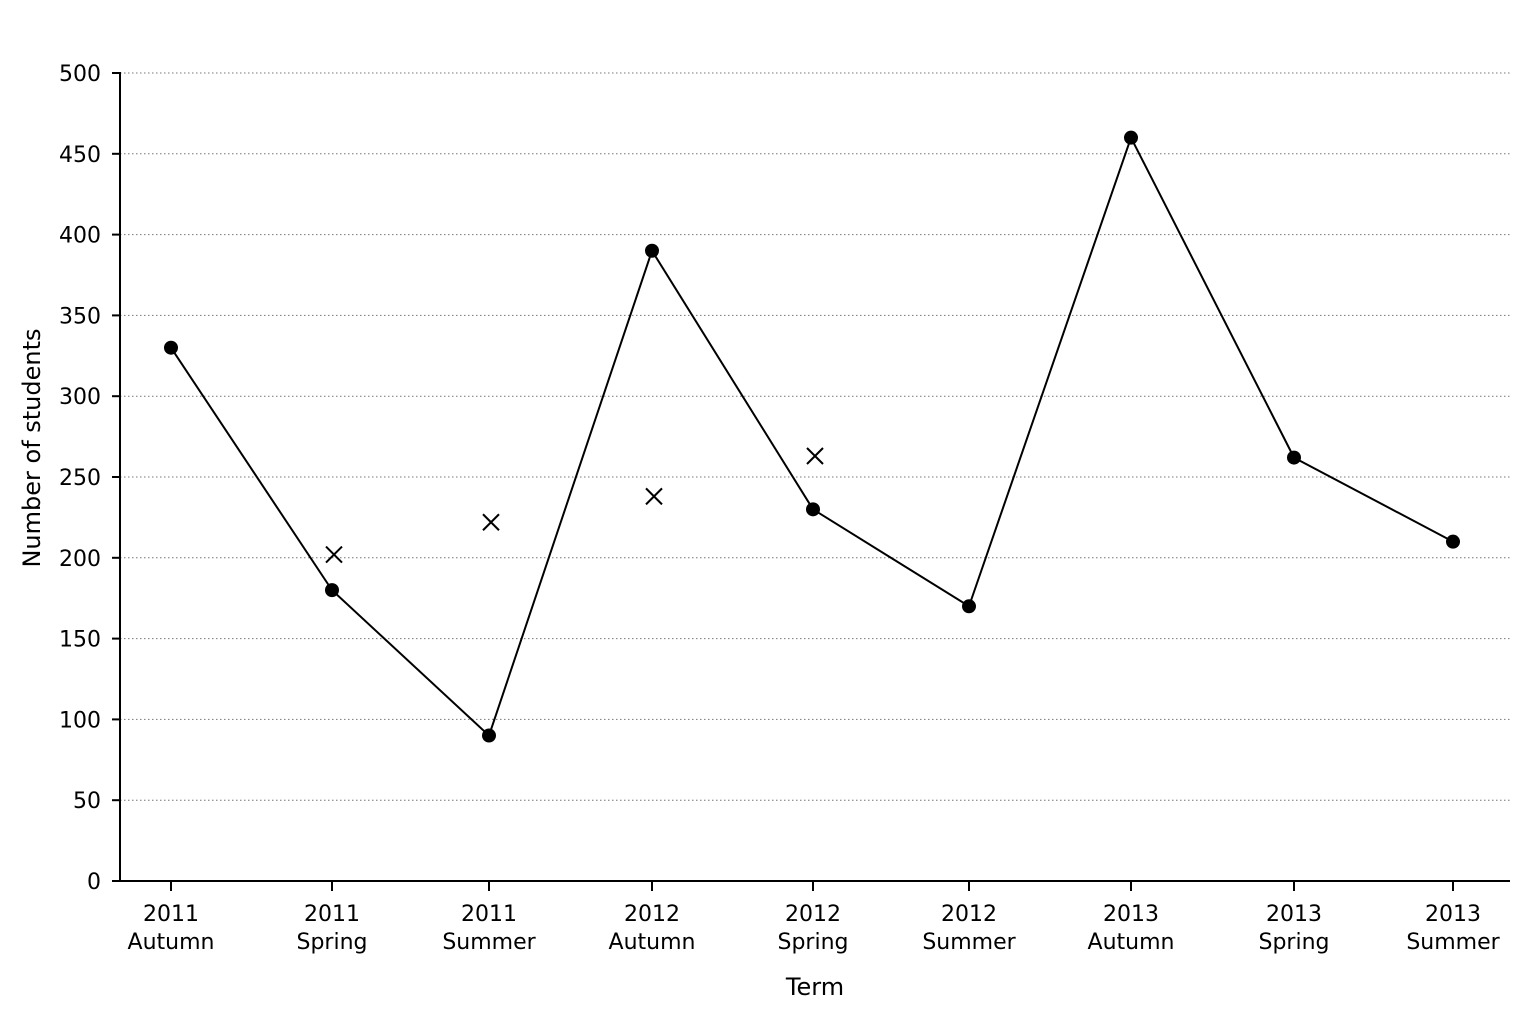 This screenshot has width=1536, height=1024. Describe the element at coordinates (969, 928) in the screenshot. I see `x-tick-label: 2012 Summer` at that location.